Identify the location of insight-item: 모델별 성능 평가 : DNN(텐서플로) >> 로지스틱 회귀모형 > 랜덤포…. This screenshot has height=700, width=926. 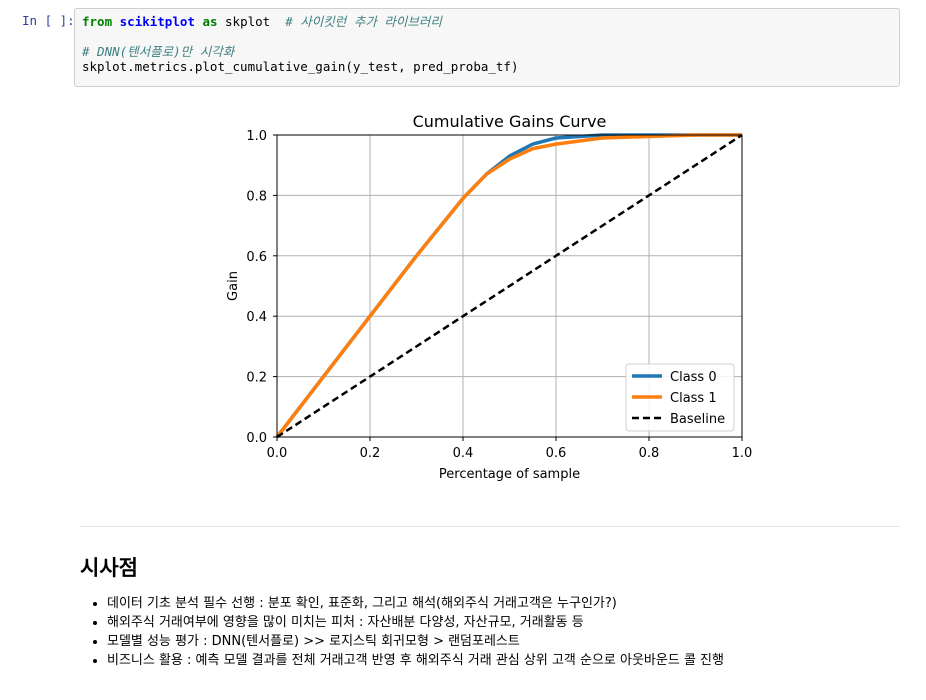
(415, 641).